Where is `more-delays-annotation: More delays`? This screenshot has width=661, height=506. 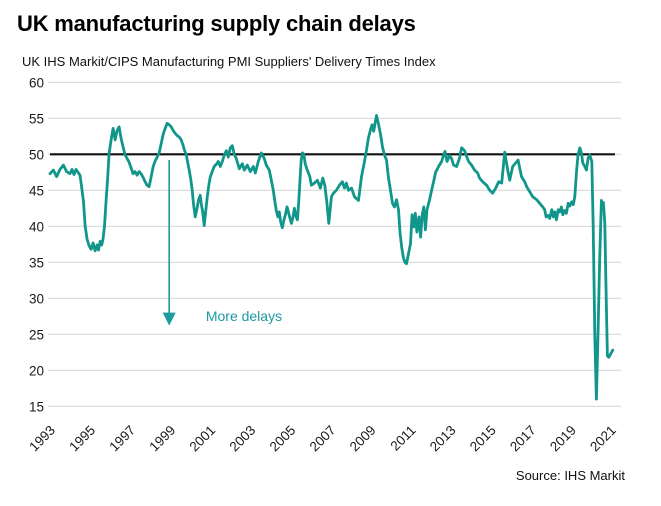 more-delays-annotation: More delays is located at coordinates (222, 243).